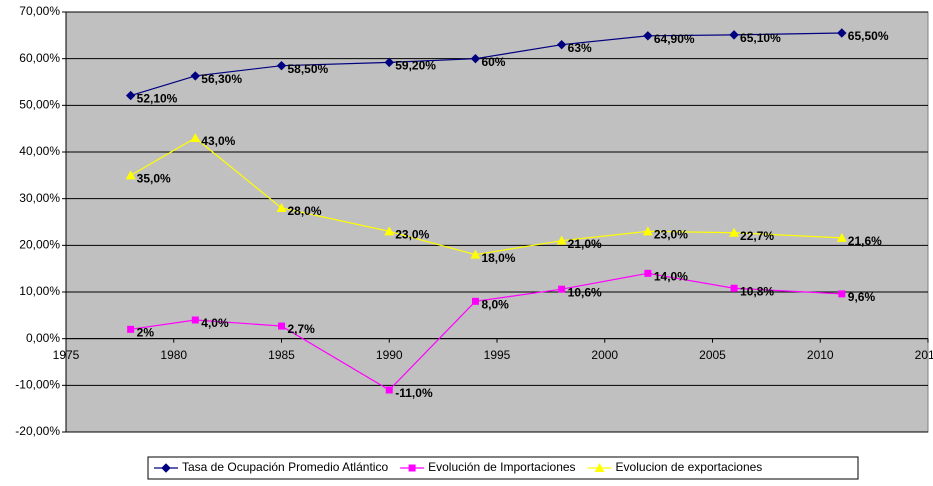 The image size is (933, 486). What do you see at coordinates (585, 292) in the screenshot?
I see `value-label: 10,6%` at bounding box center [585, 292].